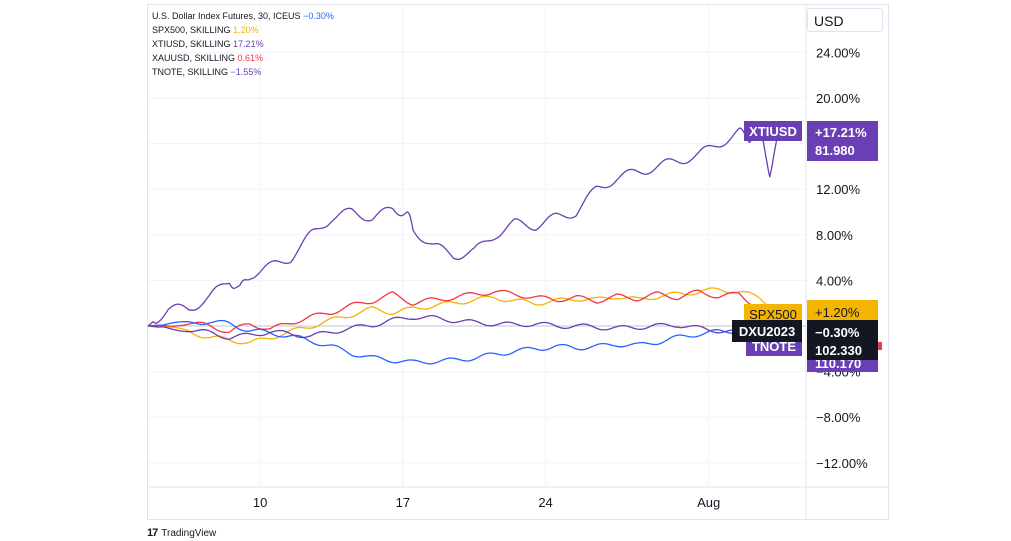 The height and width of the screenshot is (541, 1011). I want to click on symbol-tag-spx500, so click(773, 314).